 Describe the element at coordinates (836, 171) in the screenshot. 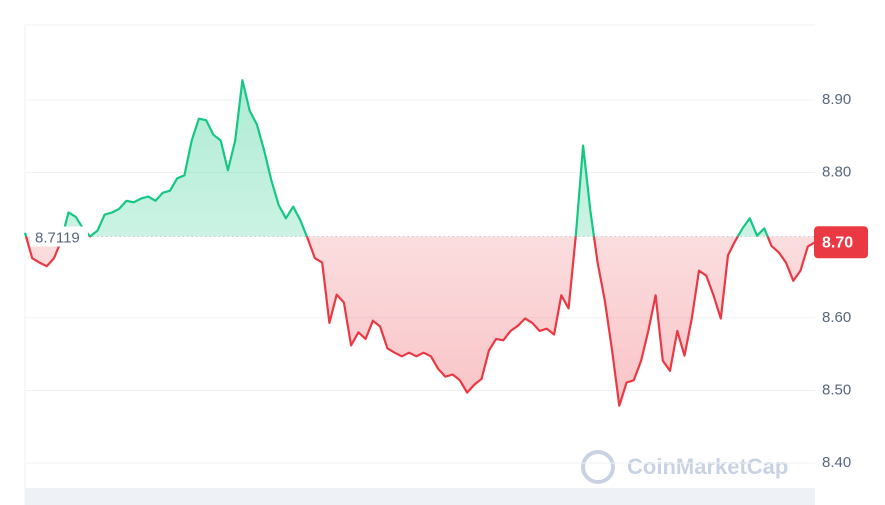

I see `y-tick-label: 8.80` at that location.